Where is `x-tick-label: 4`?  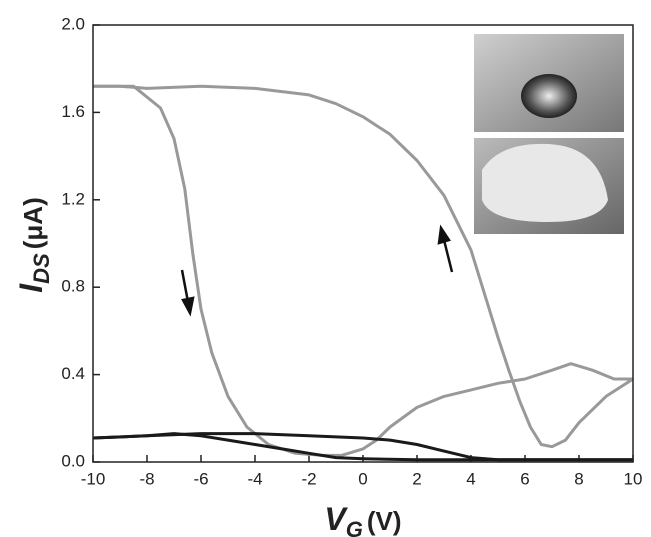
x-tick-label: 4 is located at coordinates (470, 478).